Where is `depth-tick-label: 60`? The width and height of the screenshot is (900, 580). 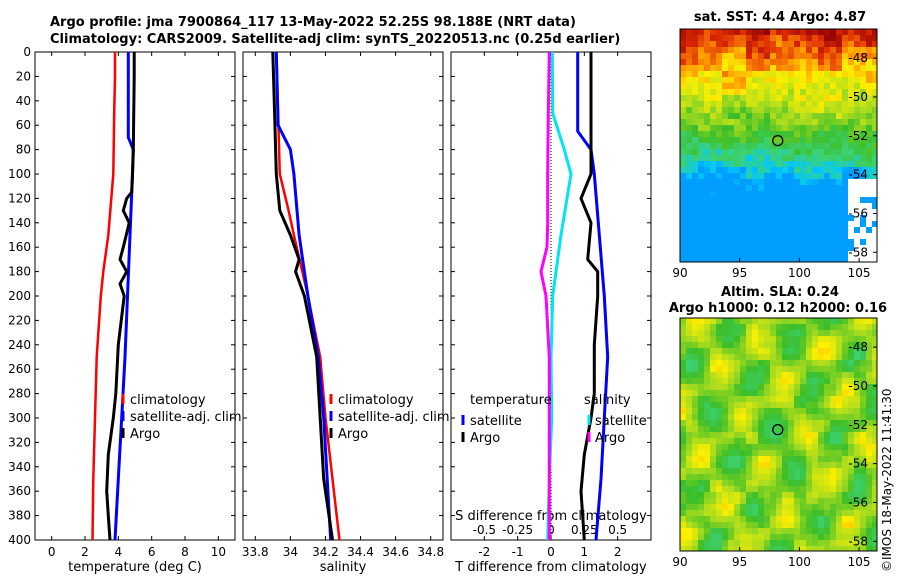 depth-tick-label: 60 is located at coordinates (23, 125).